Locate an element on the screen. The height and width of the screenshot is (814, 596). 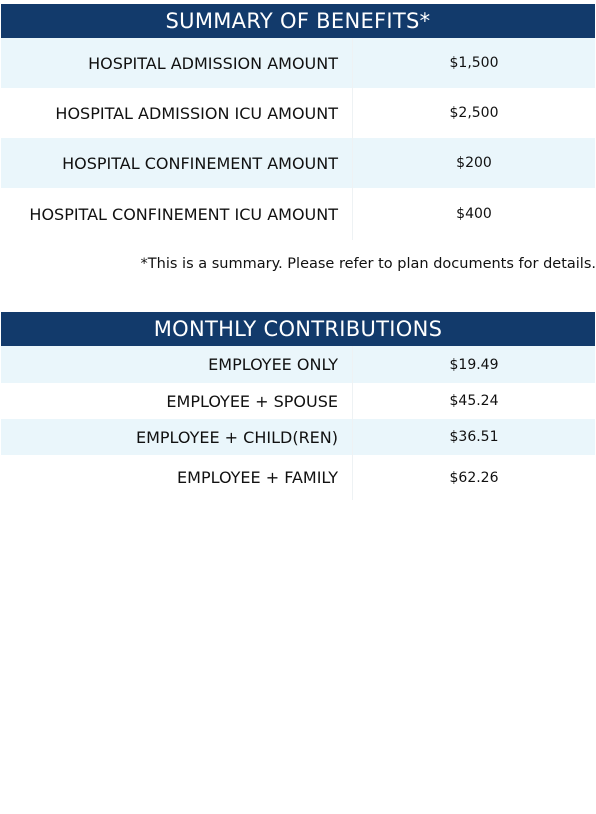
table-row: HOSPITAL ADMISSION AMOUNT $1,500 is located at coordinates (298, 63).